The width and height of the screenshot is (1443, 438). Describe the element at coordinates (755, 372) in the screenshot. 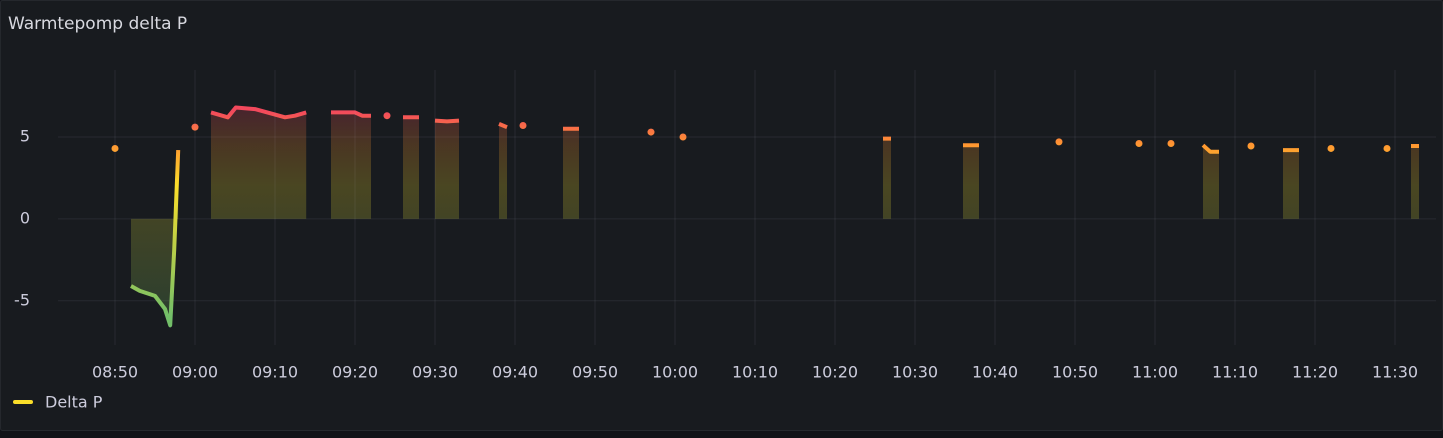

I see `x-tick-label: 10:10` at that location.